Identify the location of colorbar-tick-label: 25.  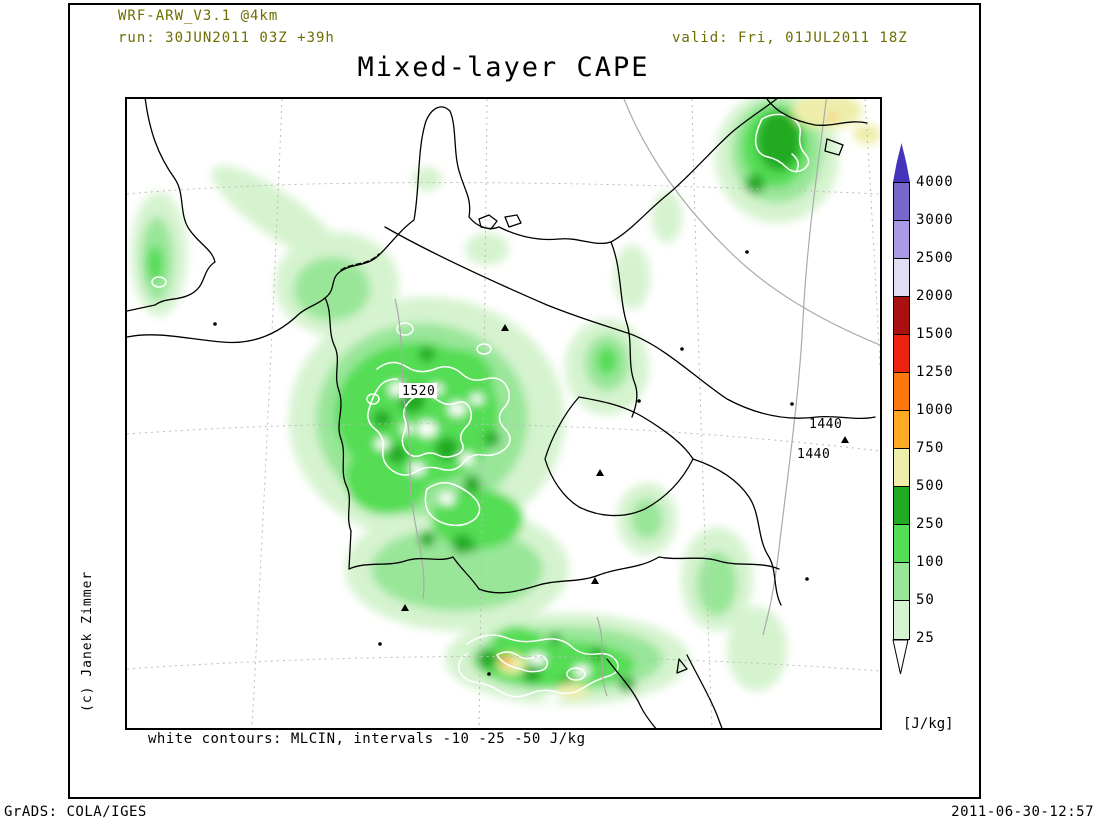
(925, 638).